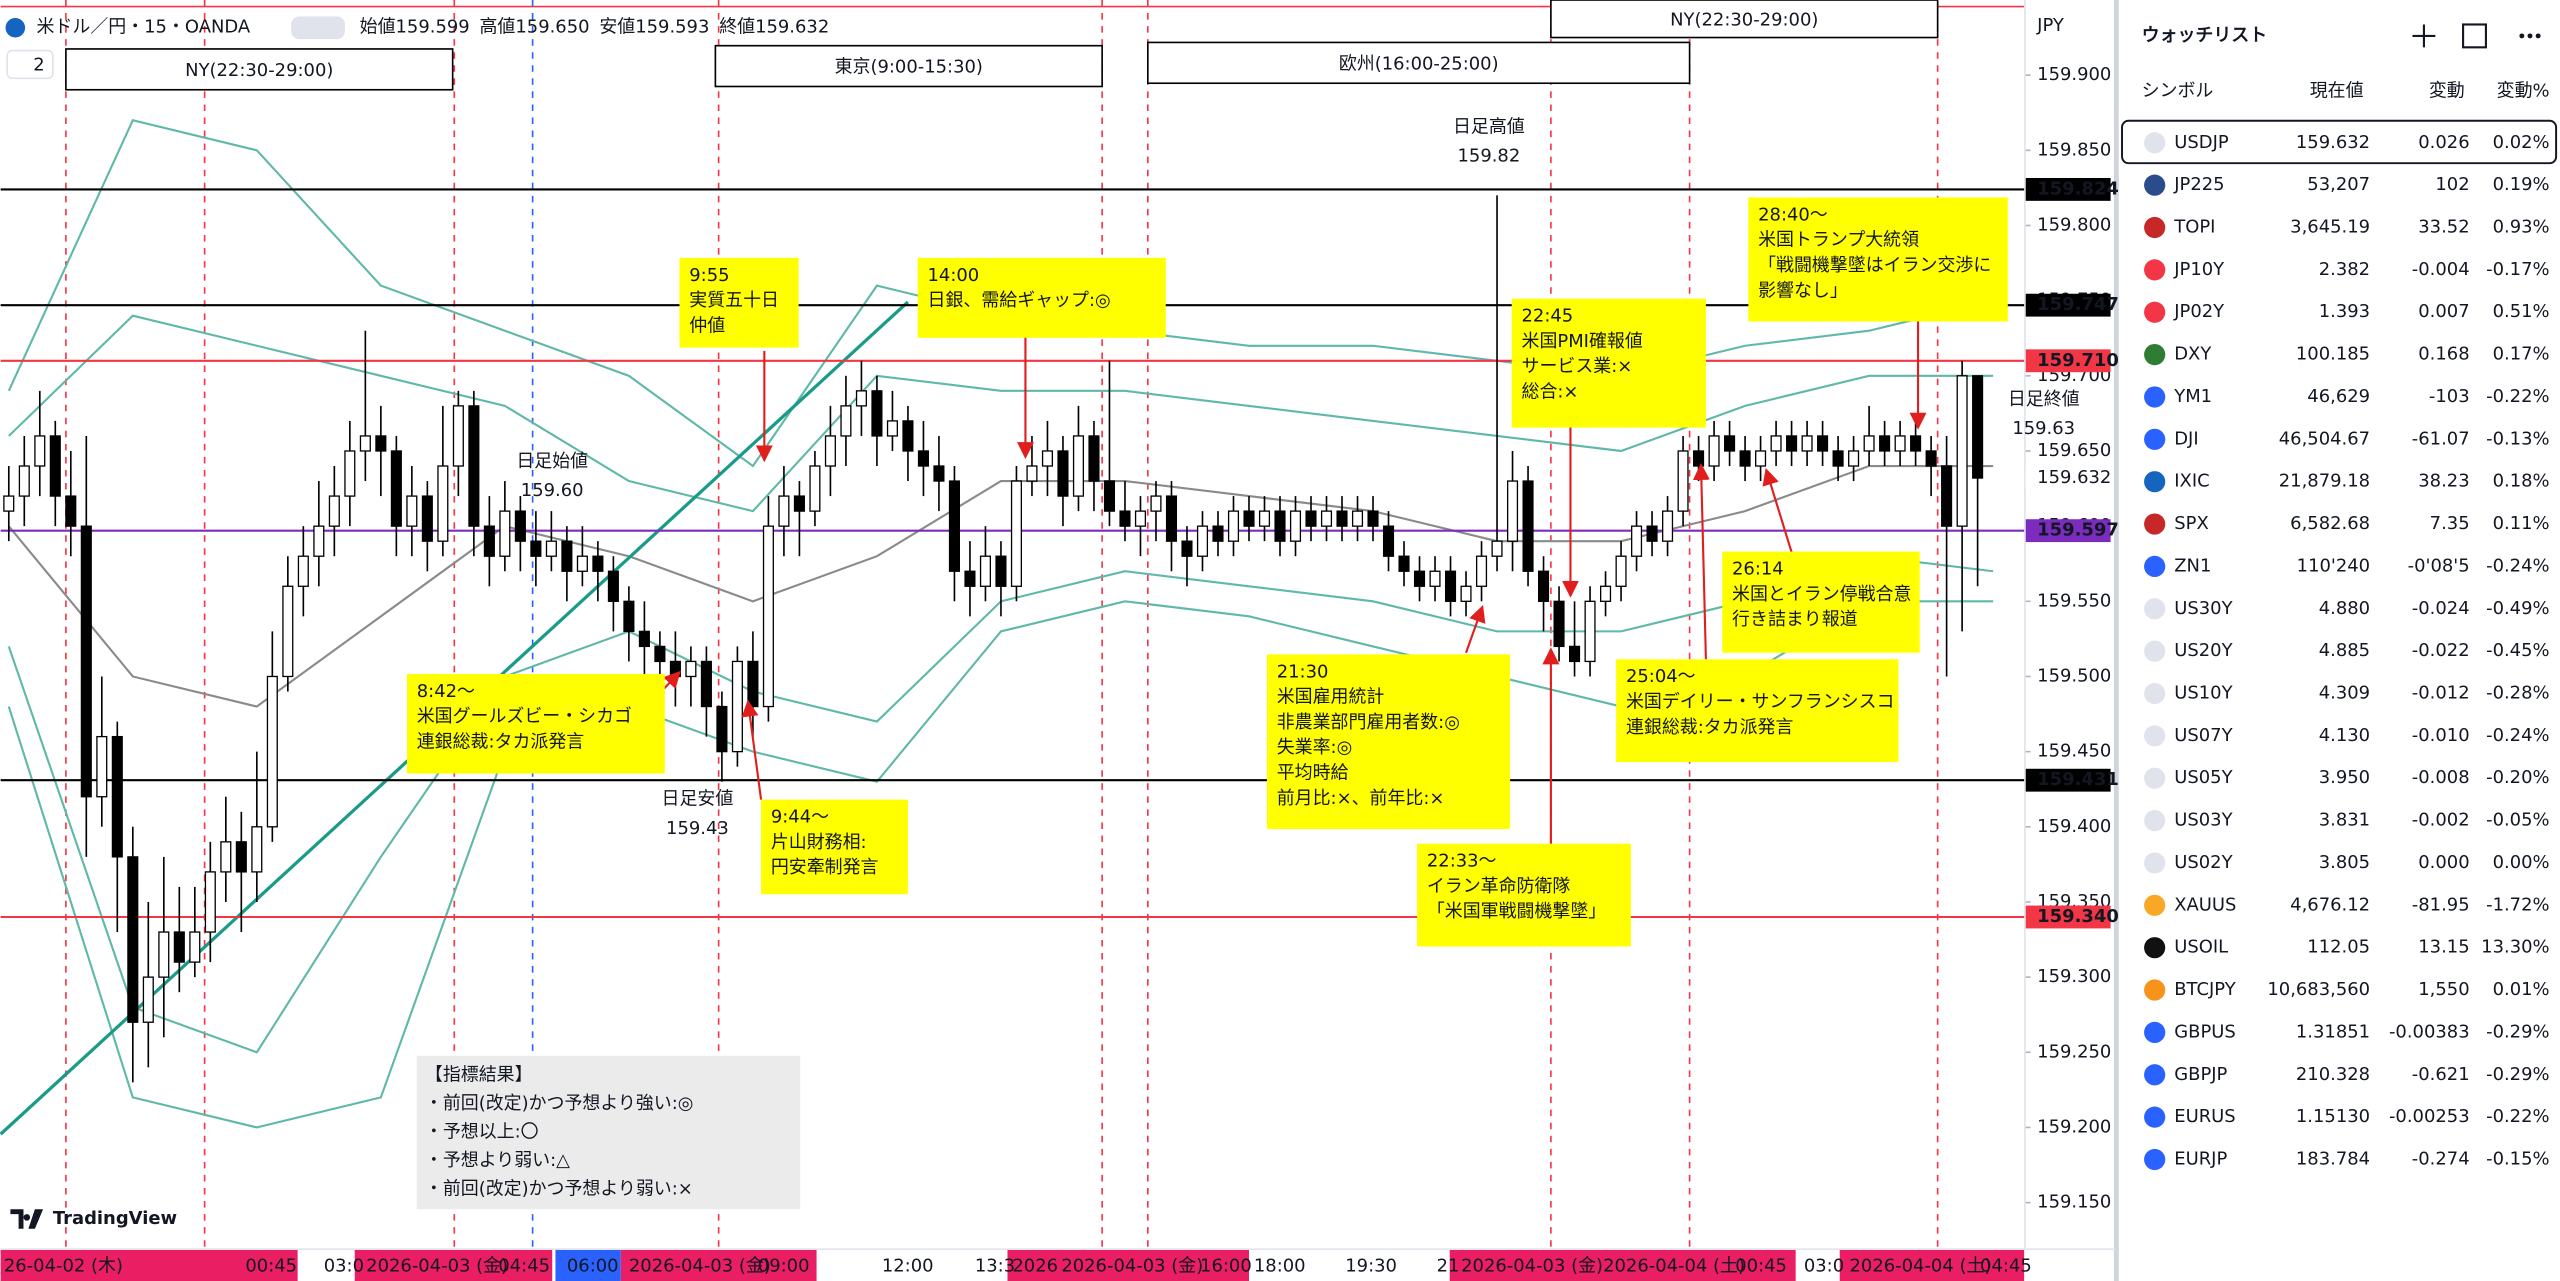 This screenshot has height=1281, width=2560. What do you see at coordinates (2205, 904) in the screenshot?
I see `symbol: XAUUS` at bounding box center [2205, 904].